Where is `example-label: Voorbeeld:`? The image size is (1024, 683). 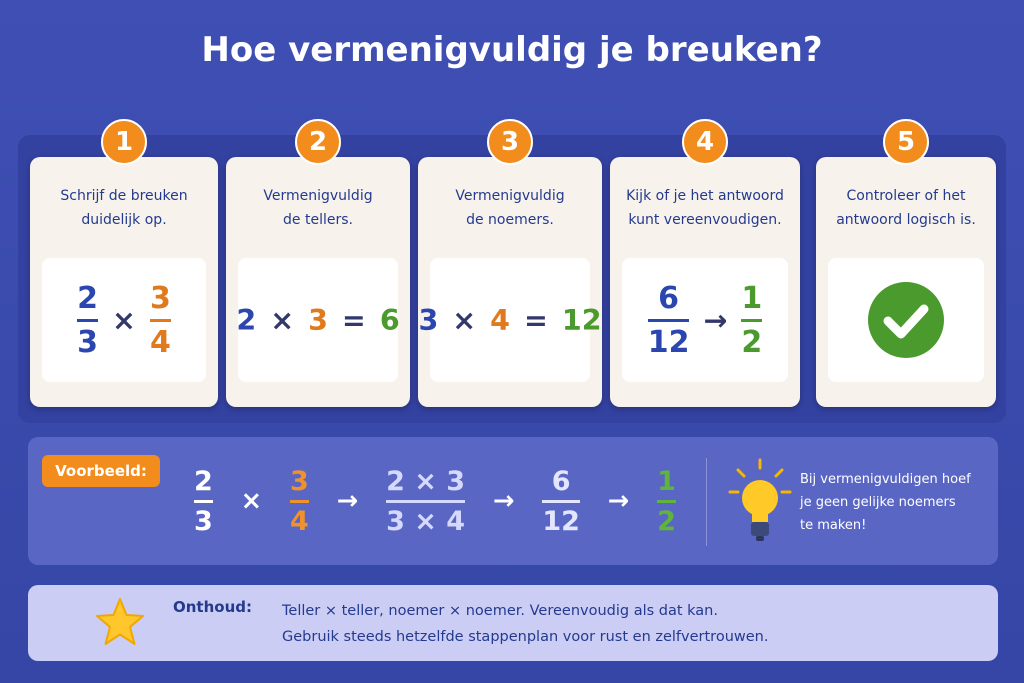
example-label: Voorbeeld: is located at coordinates (101, 471).